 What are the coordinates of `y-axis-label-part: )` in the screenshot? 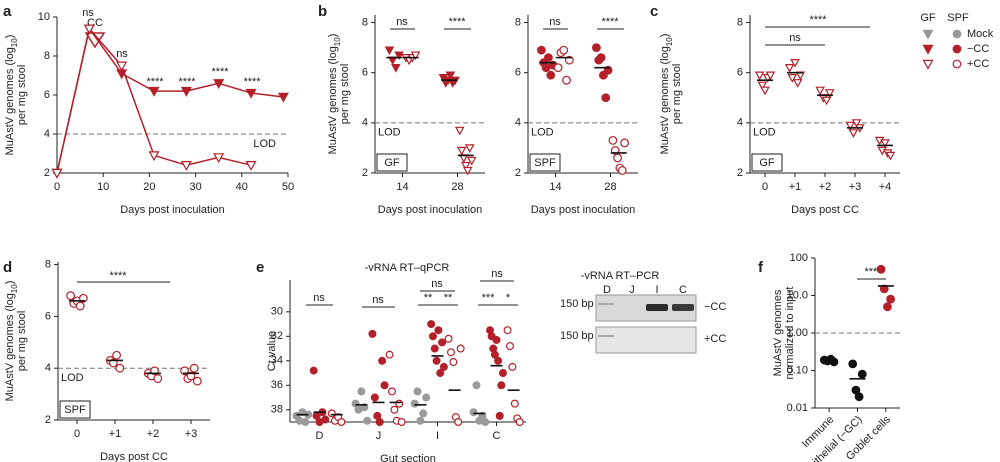 It's located at (333, 36).